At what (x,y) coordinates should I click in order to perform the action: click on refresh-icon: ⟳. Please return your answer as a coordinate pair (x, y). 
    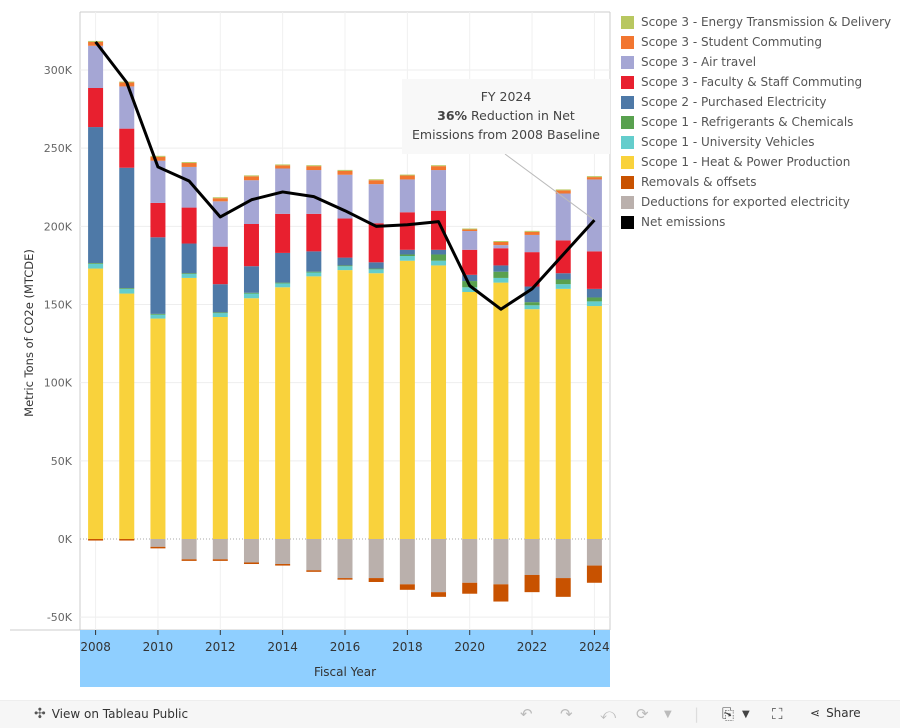
    Looking at the image, I should click on (642, 714).